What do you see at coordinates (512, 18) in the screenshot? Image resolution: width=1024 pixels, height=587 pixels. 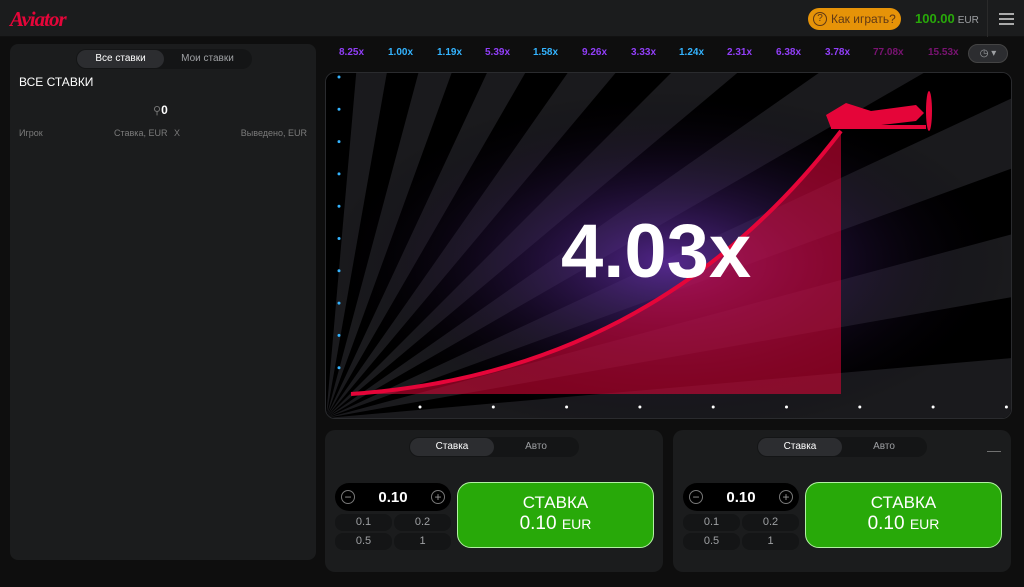 I see `top-bar: Aviator ? Как играть? 100.00 EUR` at bounding box center [512, 18].